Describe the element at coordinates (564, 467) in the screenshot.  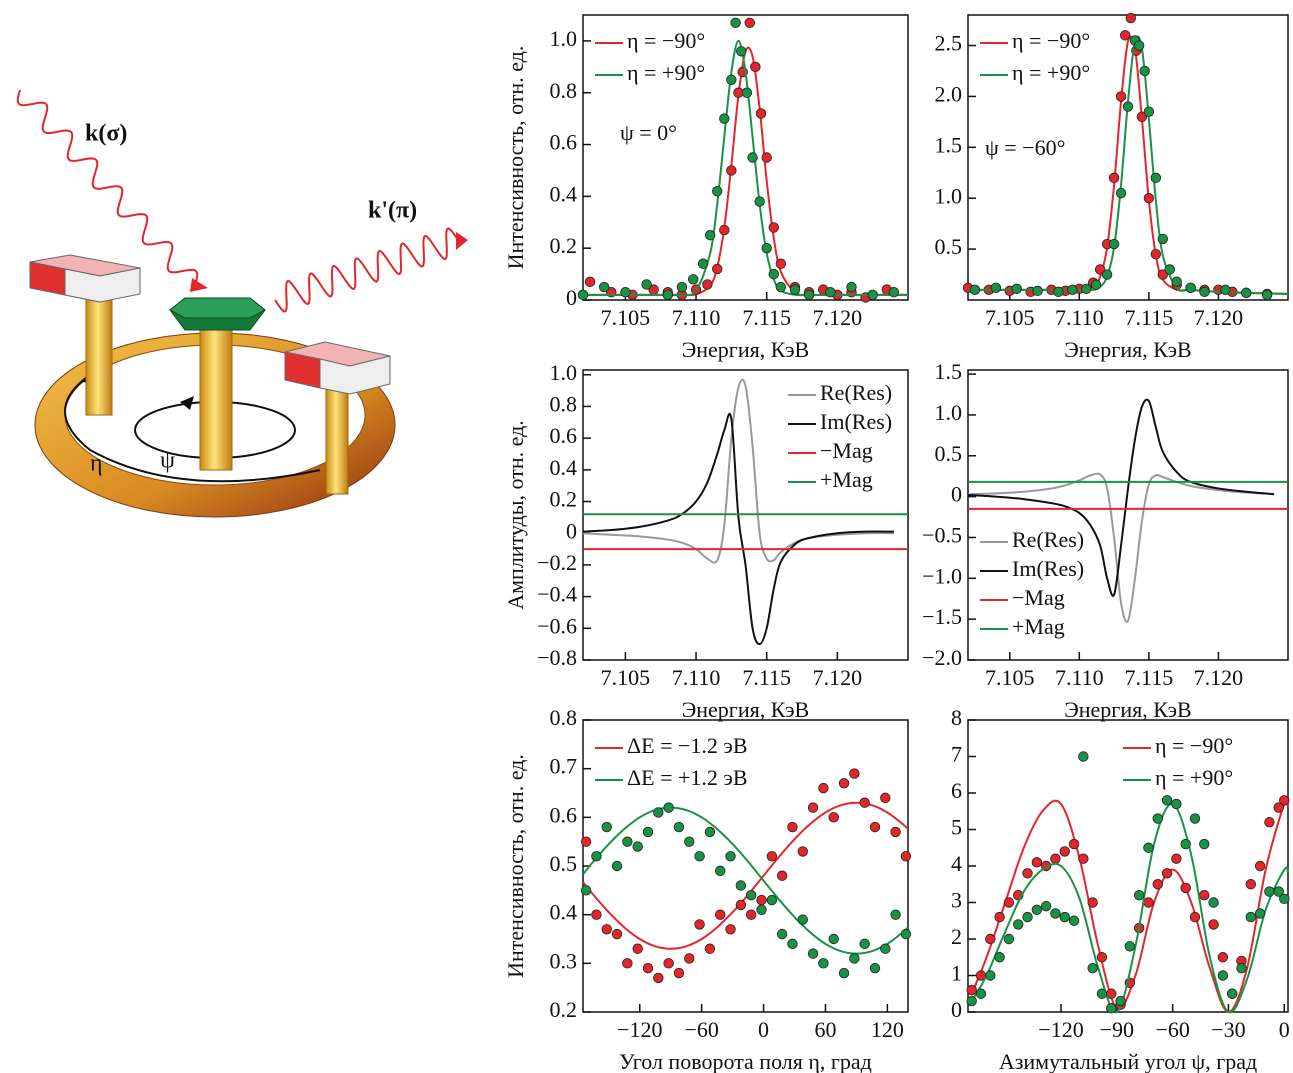
I see `y-tick-label: 0.4` at that location.